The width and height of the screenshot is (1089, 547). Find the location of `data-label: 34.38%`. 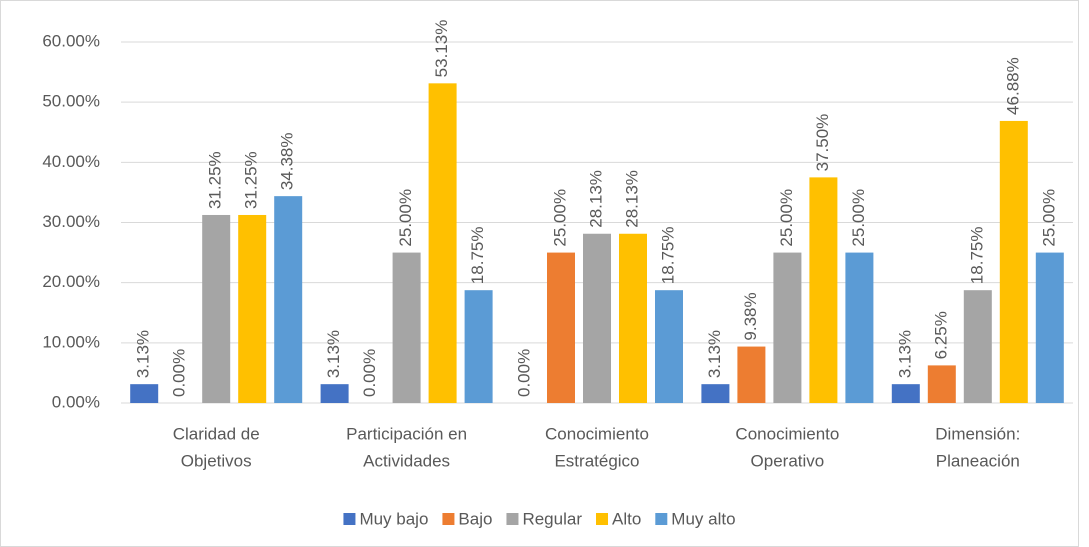

data-label: 34.38% is located at coordinates (287, 161).